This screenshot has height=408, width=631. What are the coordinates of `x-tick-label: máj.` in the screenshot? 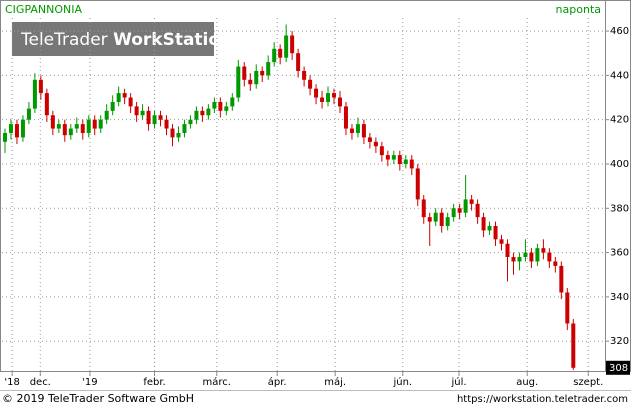 It's located at (335, 382).